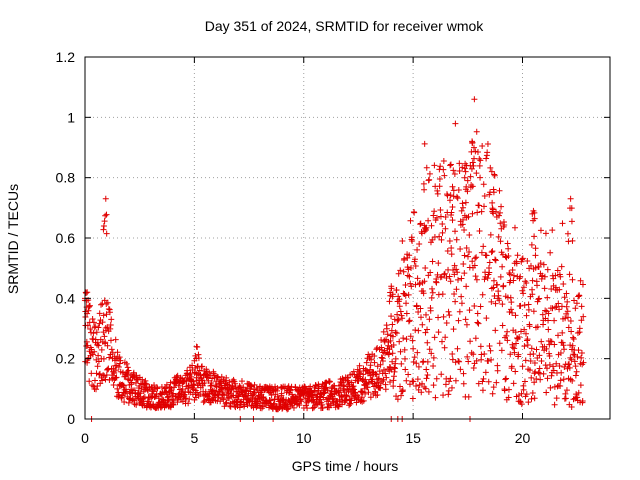 This screenshot has height=480, width=640. What do you see at coordinates (304, 438) in the screenshot?
I see `x-tick-label: 10` at bounding box center [304, 438].